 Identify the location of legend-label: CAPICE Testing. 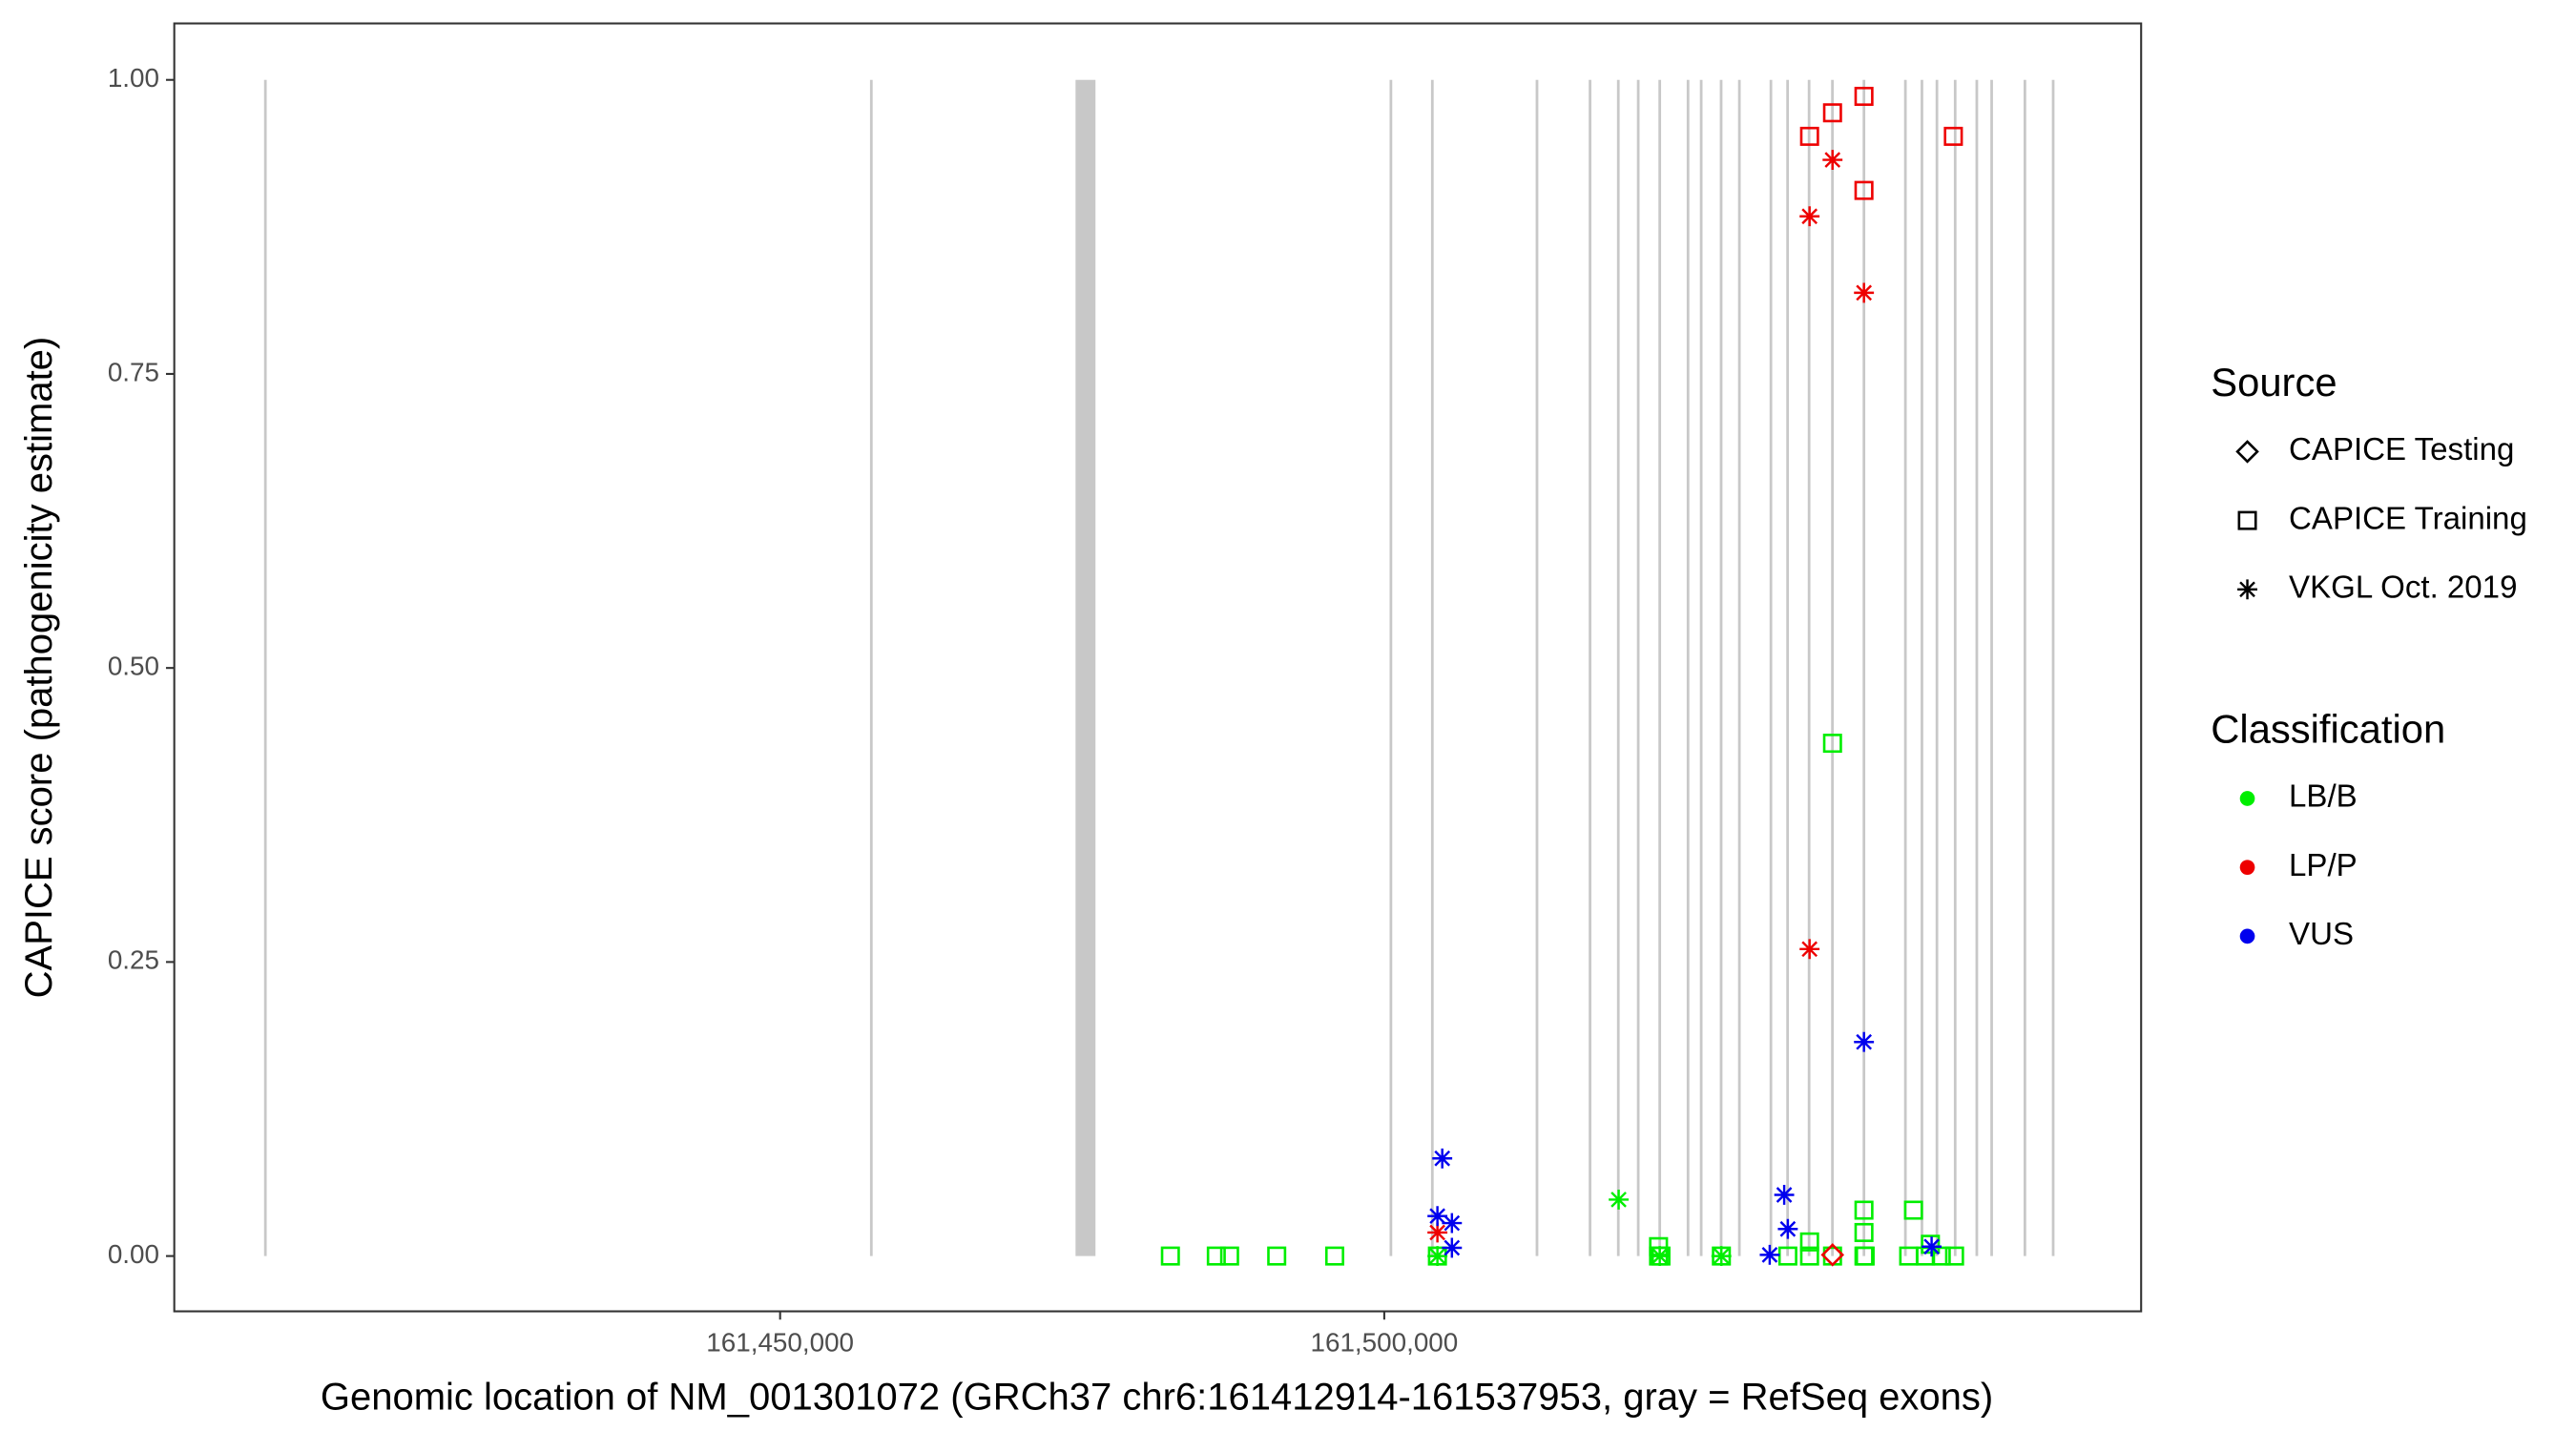
(2401, 449).